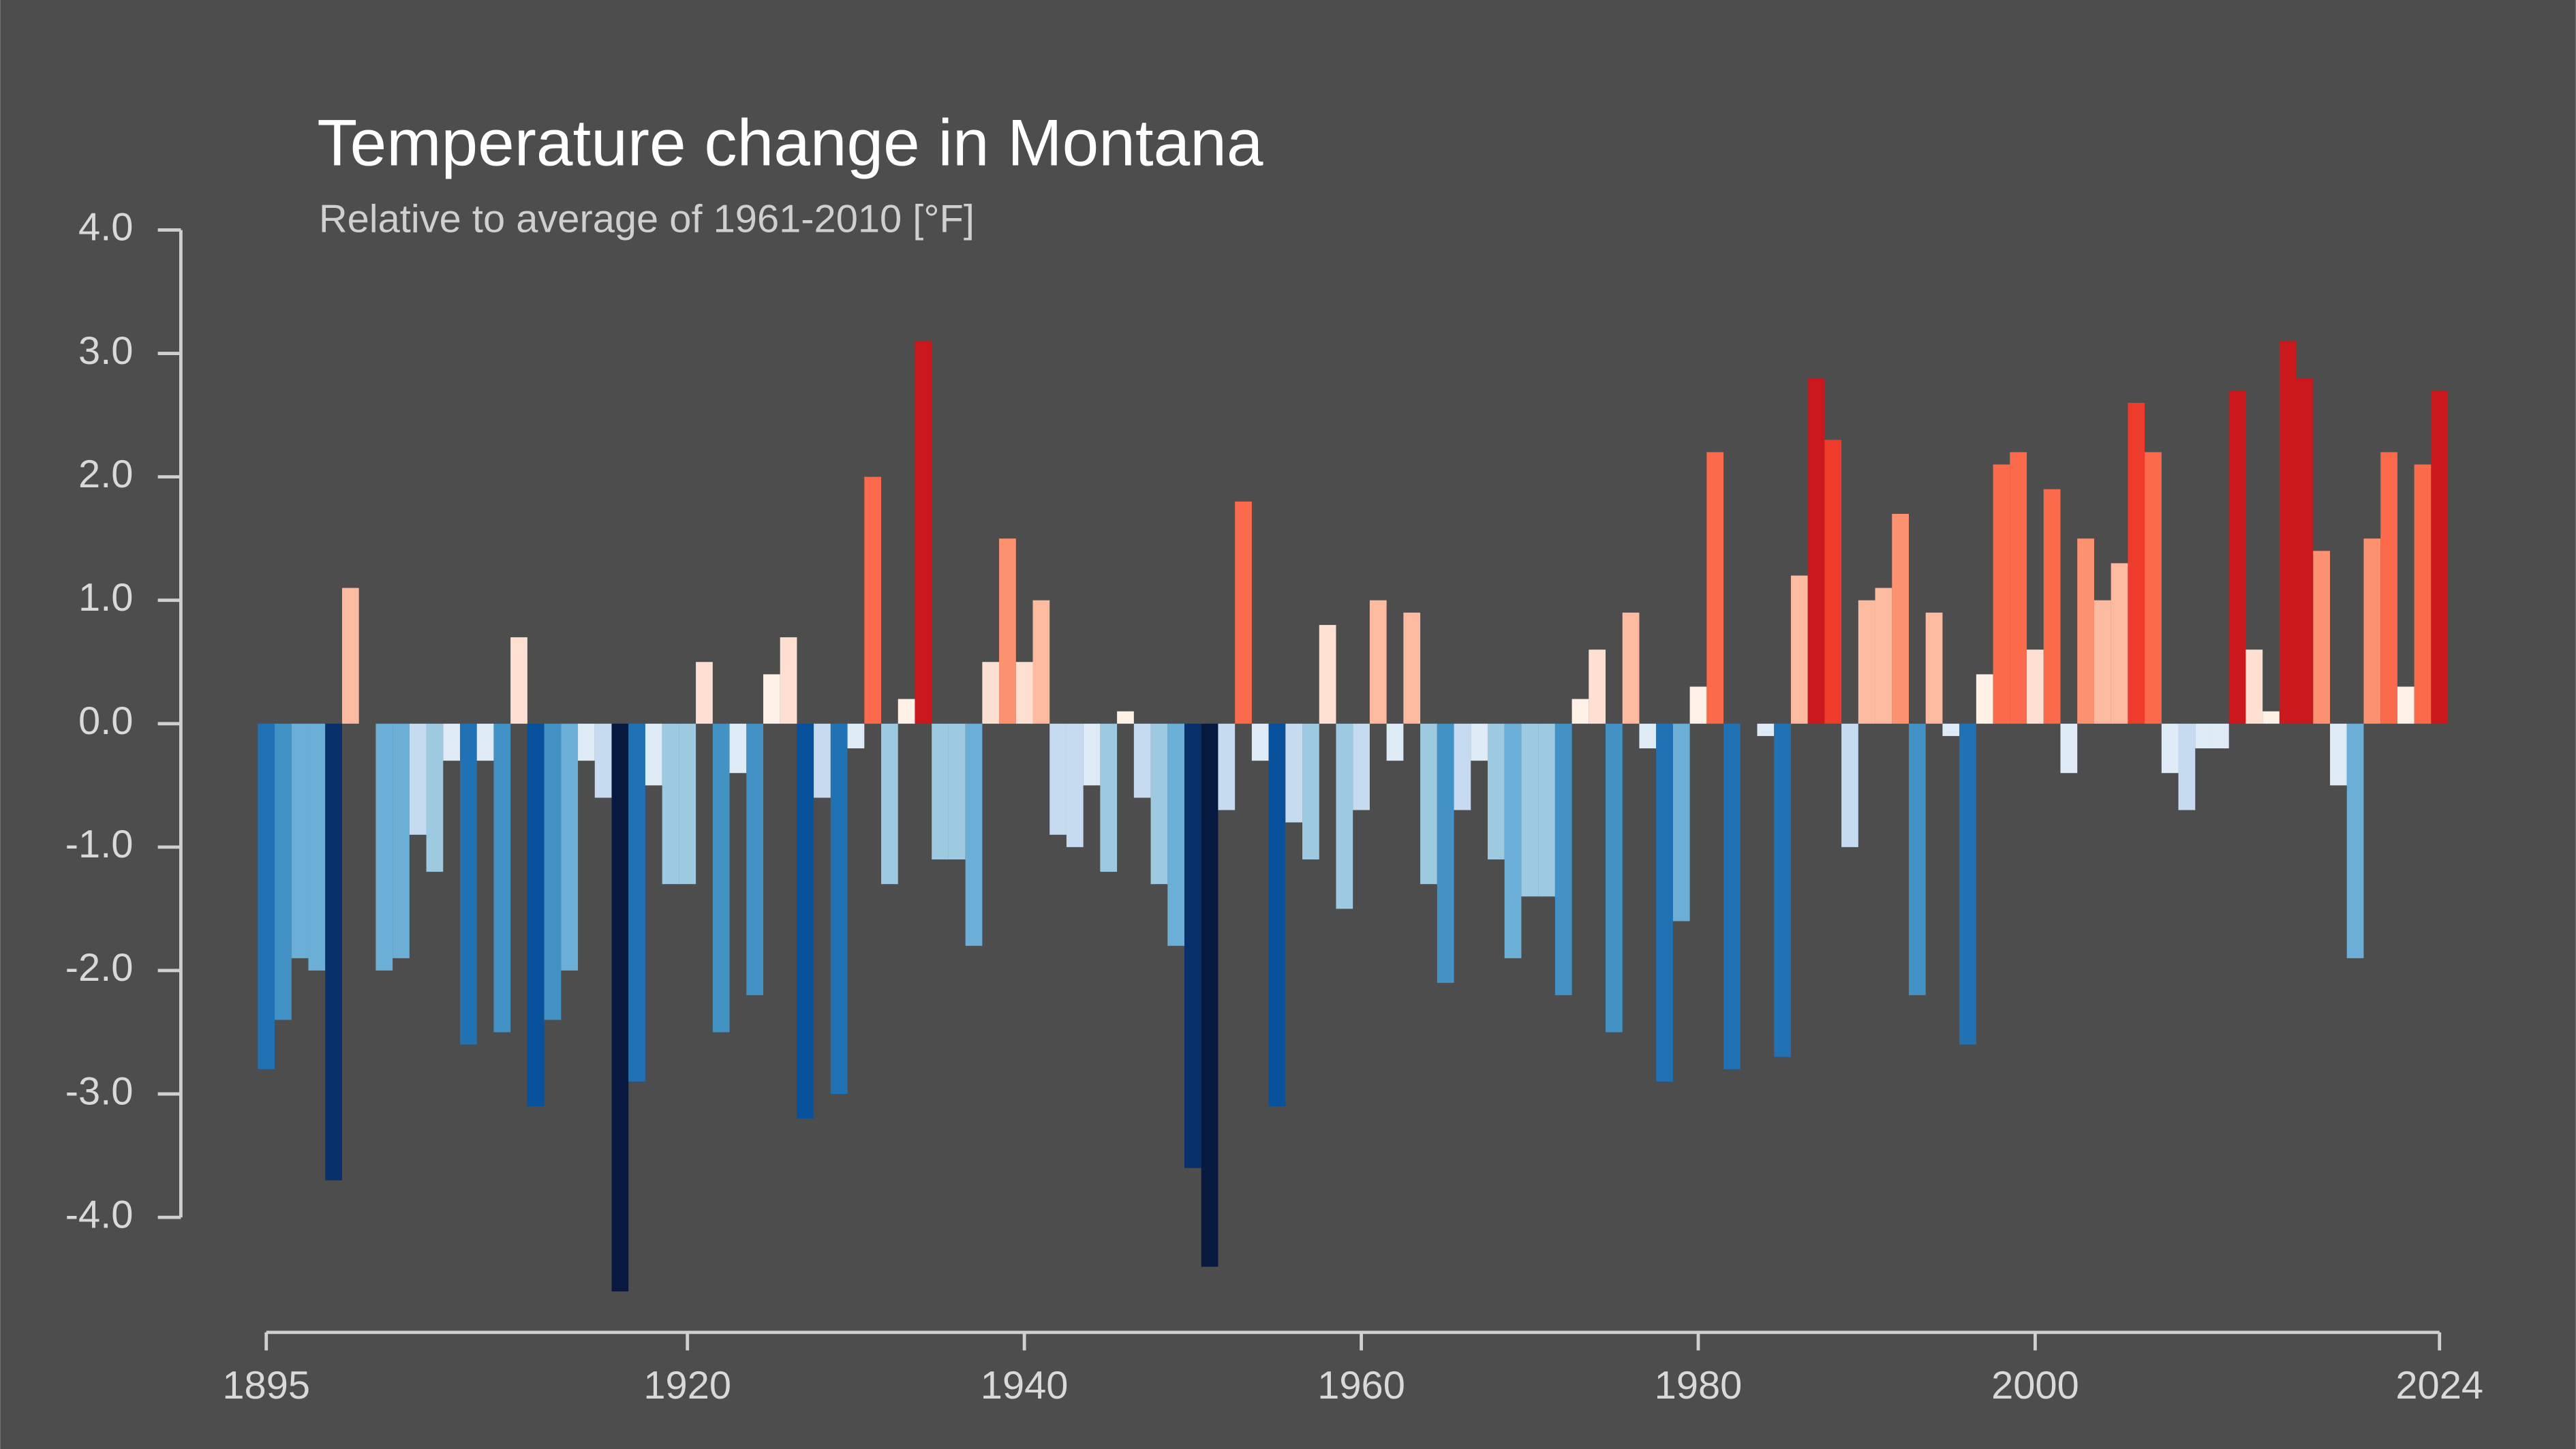 This screenshot has height=1449, width=2576. I want to click on y-tick-label: -1.0, so click(100, 845).